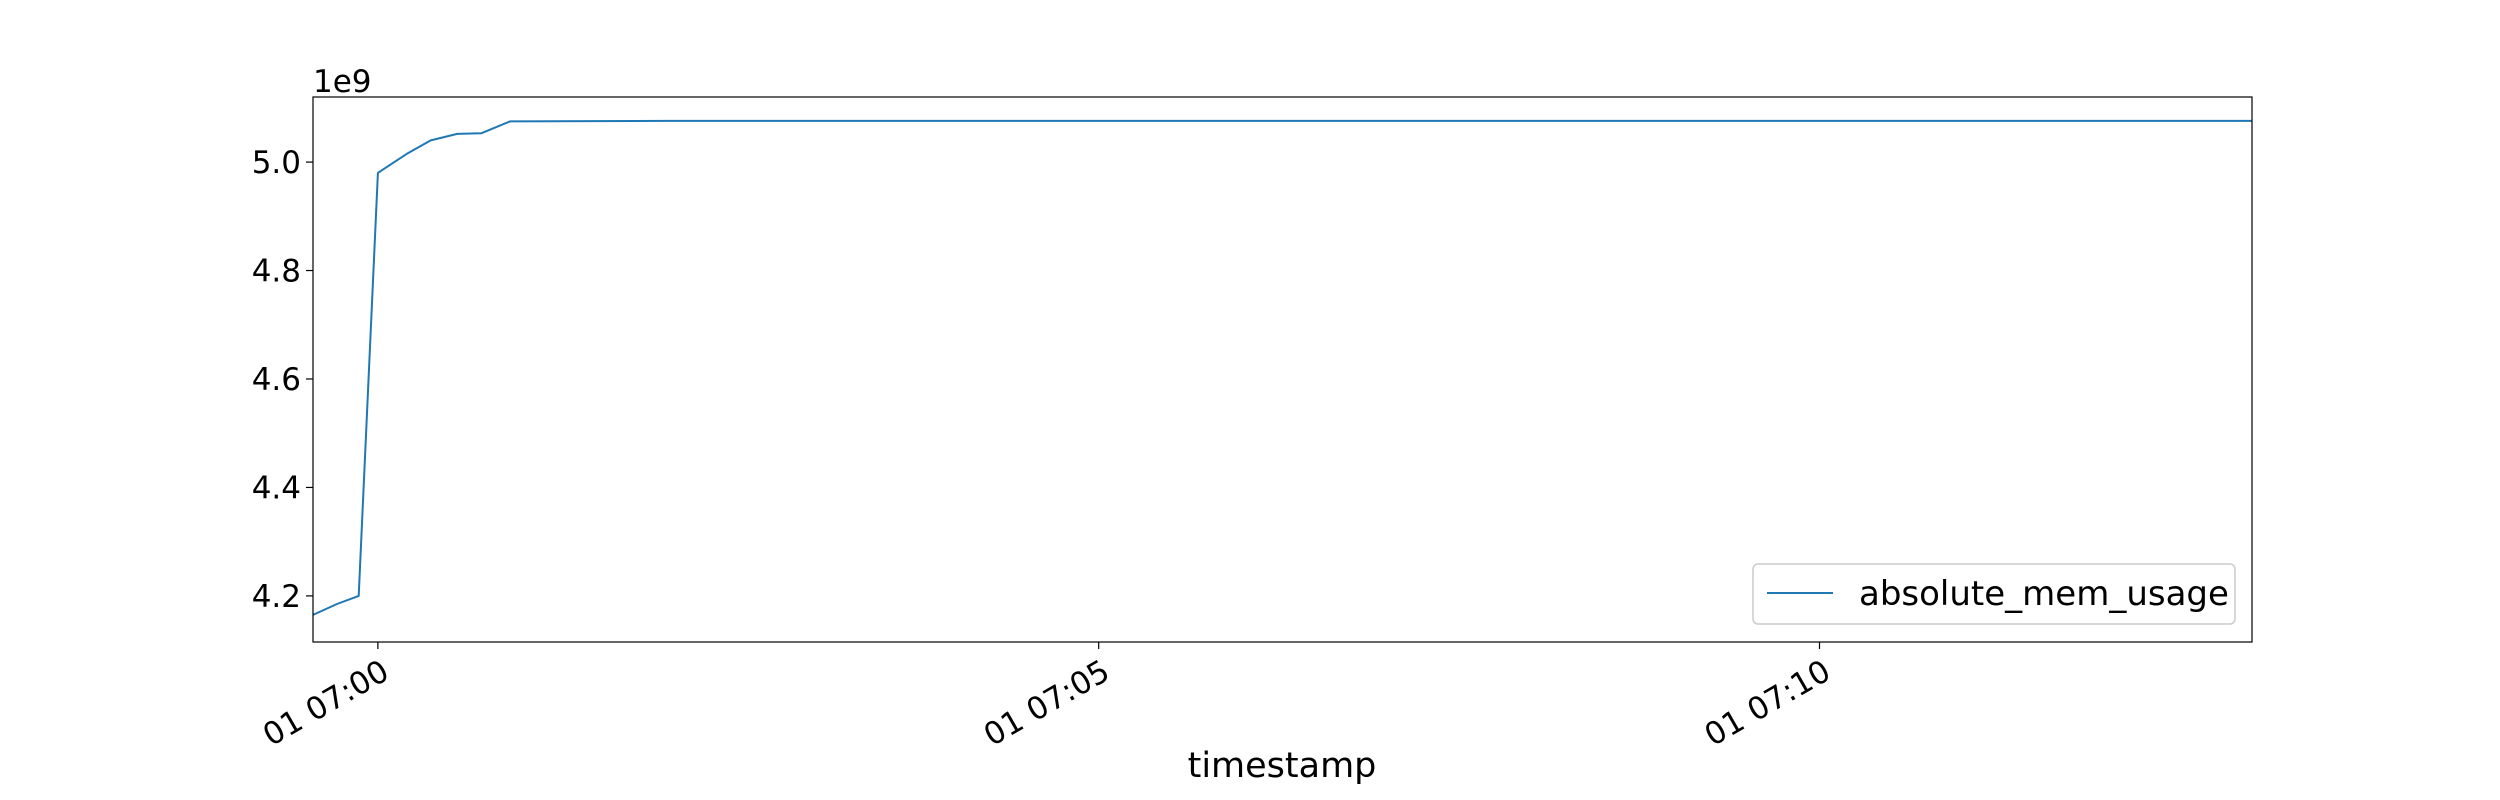 The width and height of the screenshot is (2500, 800). I want to click on x-tick-label: 01 07:00, so click(326, 703).